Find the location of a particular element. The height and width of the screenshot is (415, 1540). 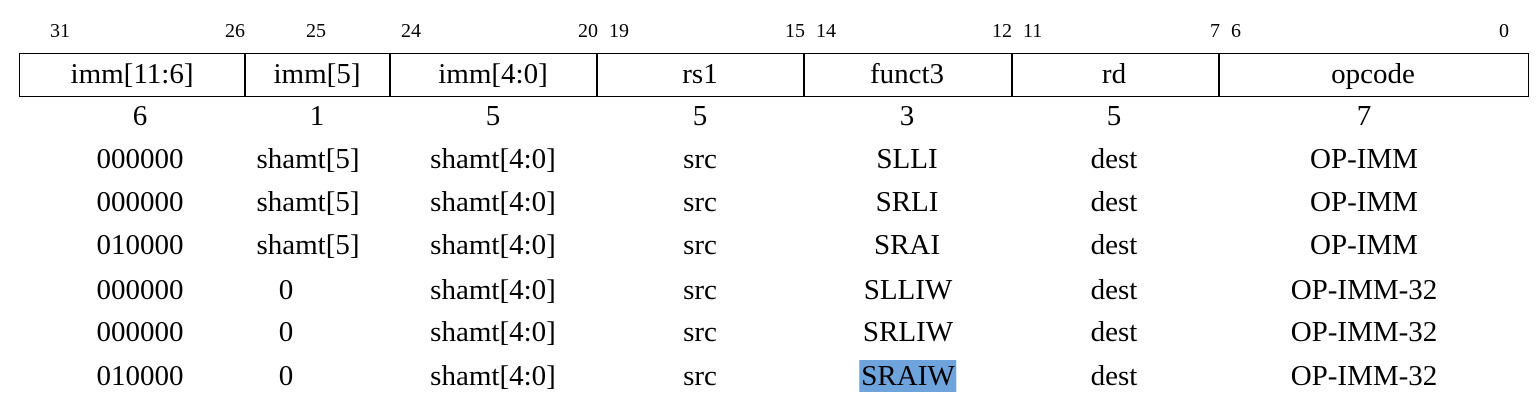

row-2-imm-4-0: shamt[4:0] is located at coordinates (493, 202).